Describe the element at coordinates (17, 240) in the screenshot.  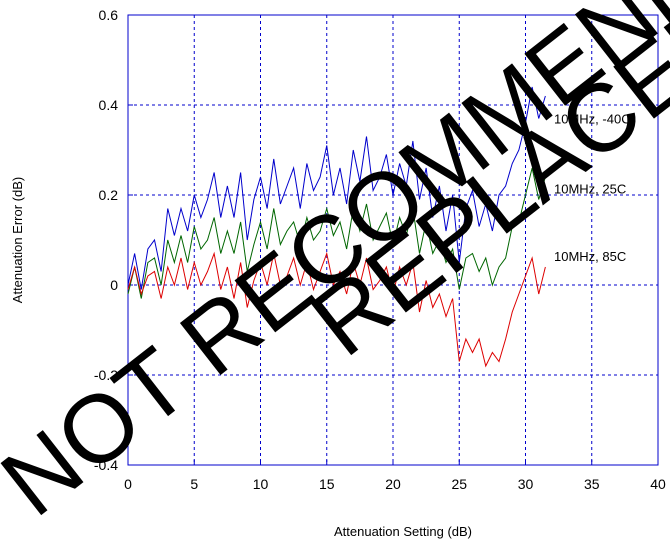
I see `y-axis-label: Attenuation Error (dB)` at that location.